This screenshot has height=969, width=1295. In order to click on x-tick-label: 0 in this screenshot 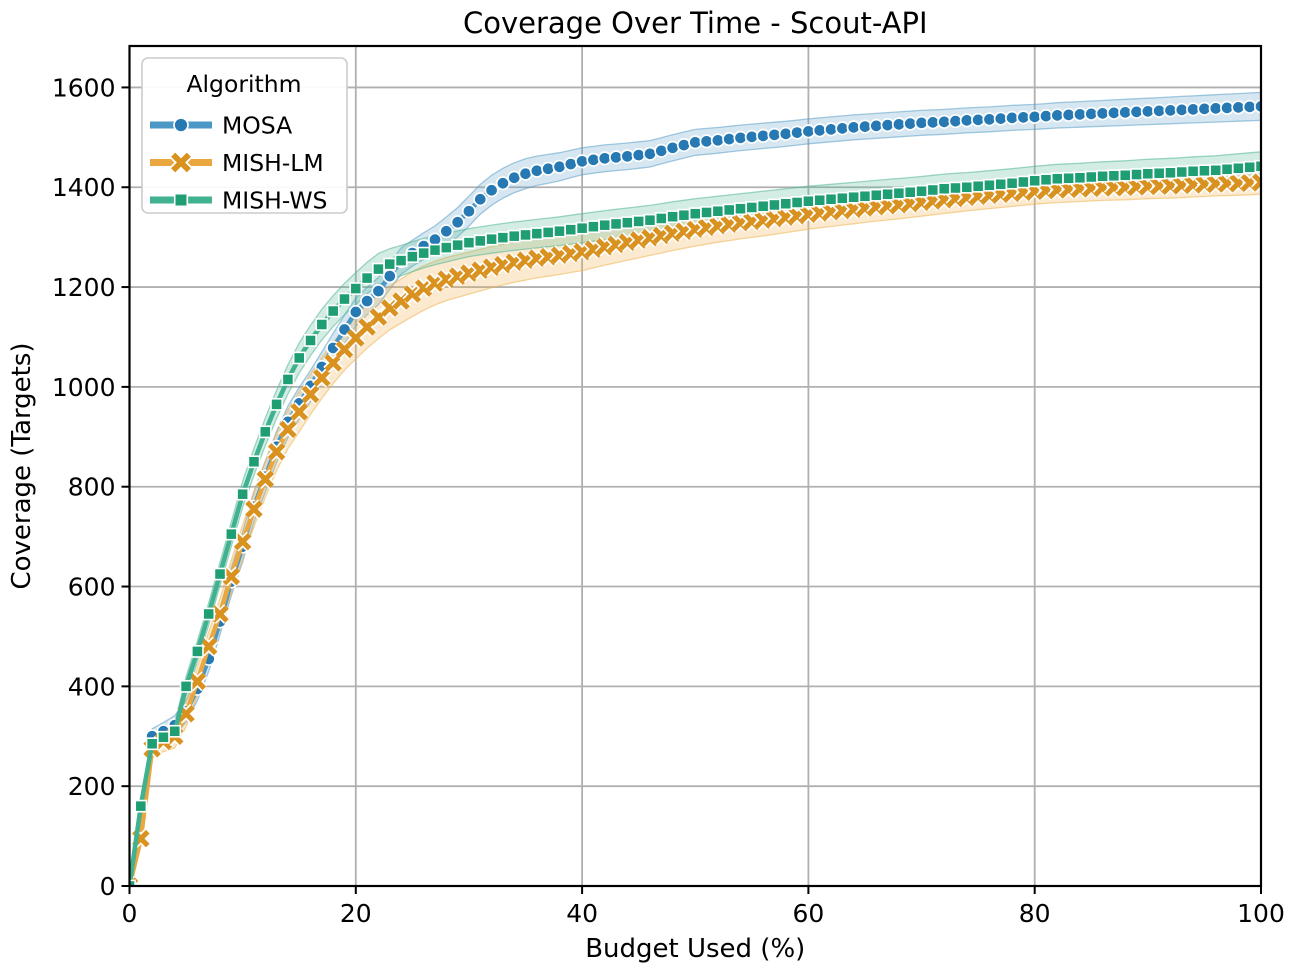, I will do `click(130, 913)`.